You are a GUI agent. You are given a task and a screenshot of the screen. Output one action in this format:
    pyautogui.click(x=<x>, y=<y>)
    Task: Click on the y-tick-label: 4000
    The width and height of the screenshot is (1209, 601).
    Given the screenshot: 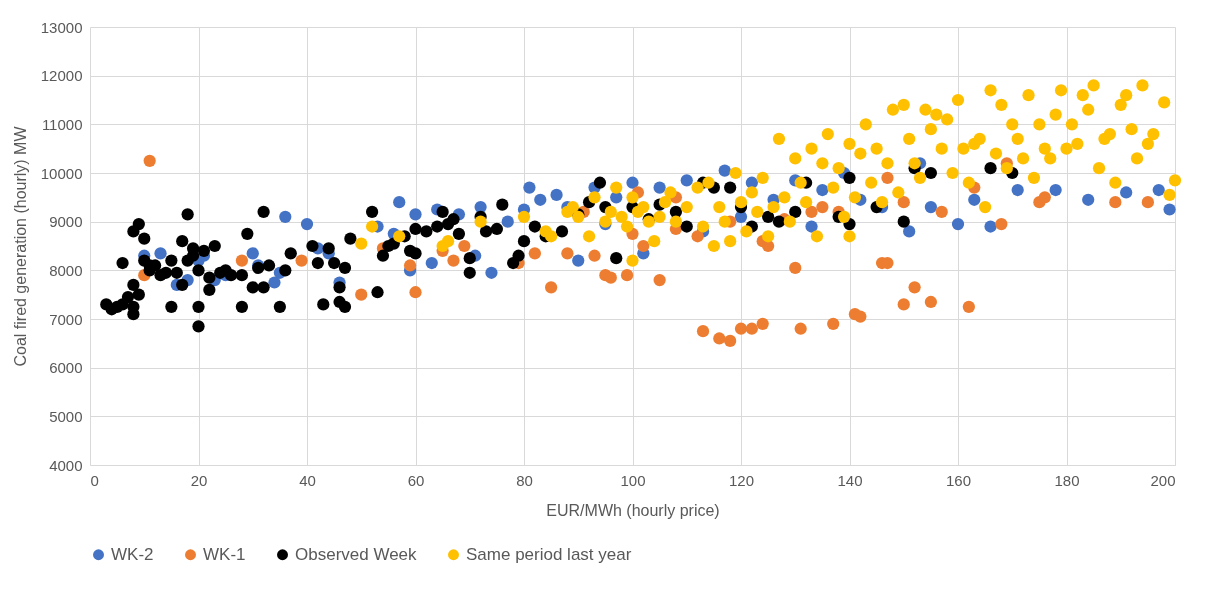 What is the action you would take?
    pyautogui.click(x=66, y=465)
    